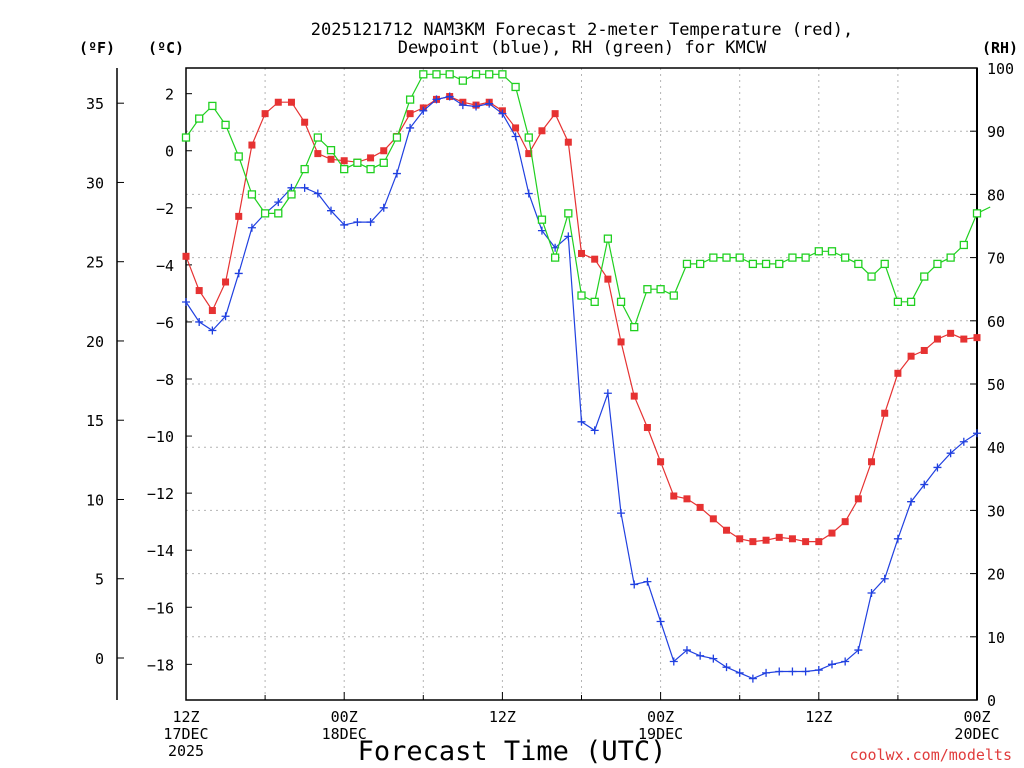 Image resolution: width=1024 pixels, height=768 pixels. Describe the element at coordinates (165, 209) in the screenshot. I see `c-tick-label: −2` at that location.